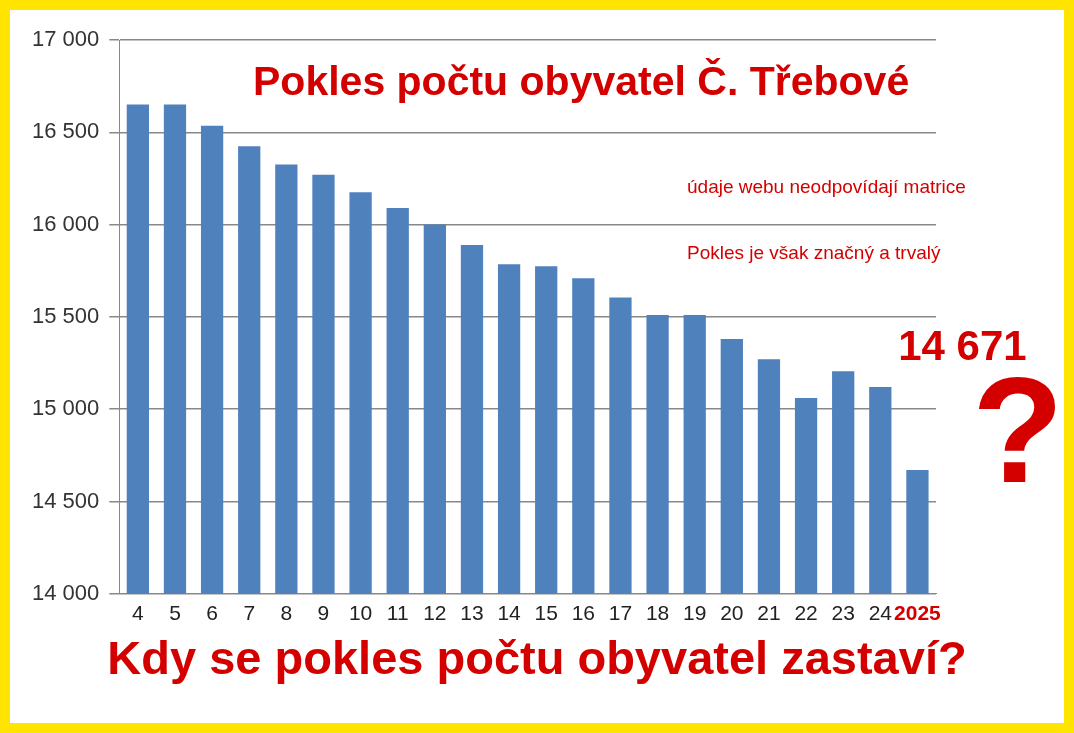  What do you see at coordinates (138, 613) in the screenshot?
I see `x-tick-label: 4` at bounding box center [138, 613].